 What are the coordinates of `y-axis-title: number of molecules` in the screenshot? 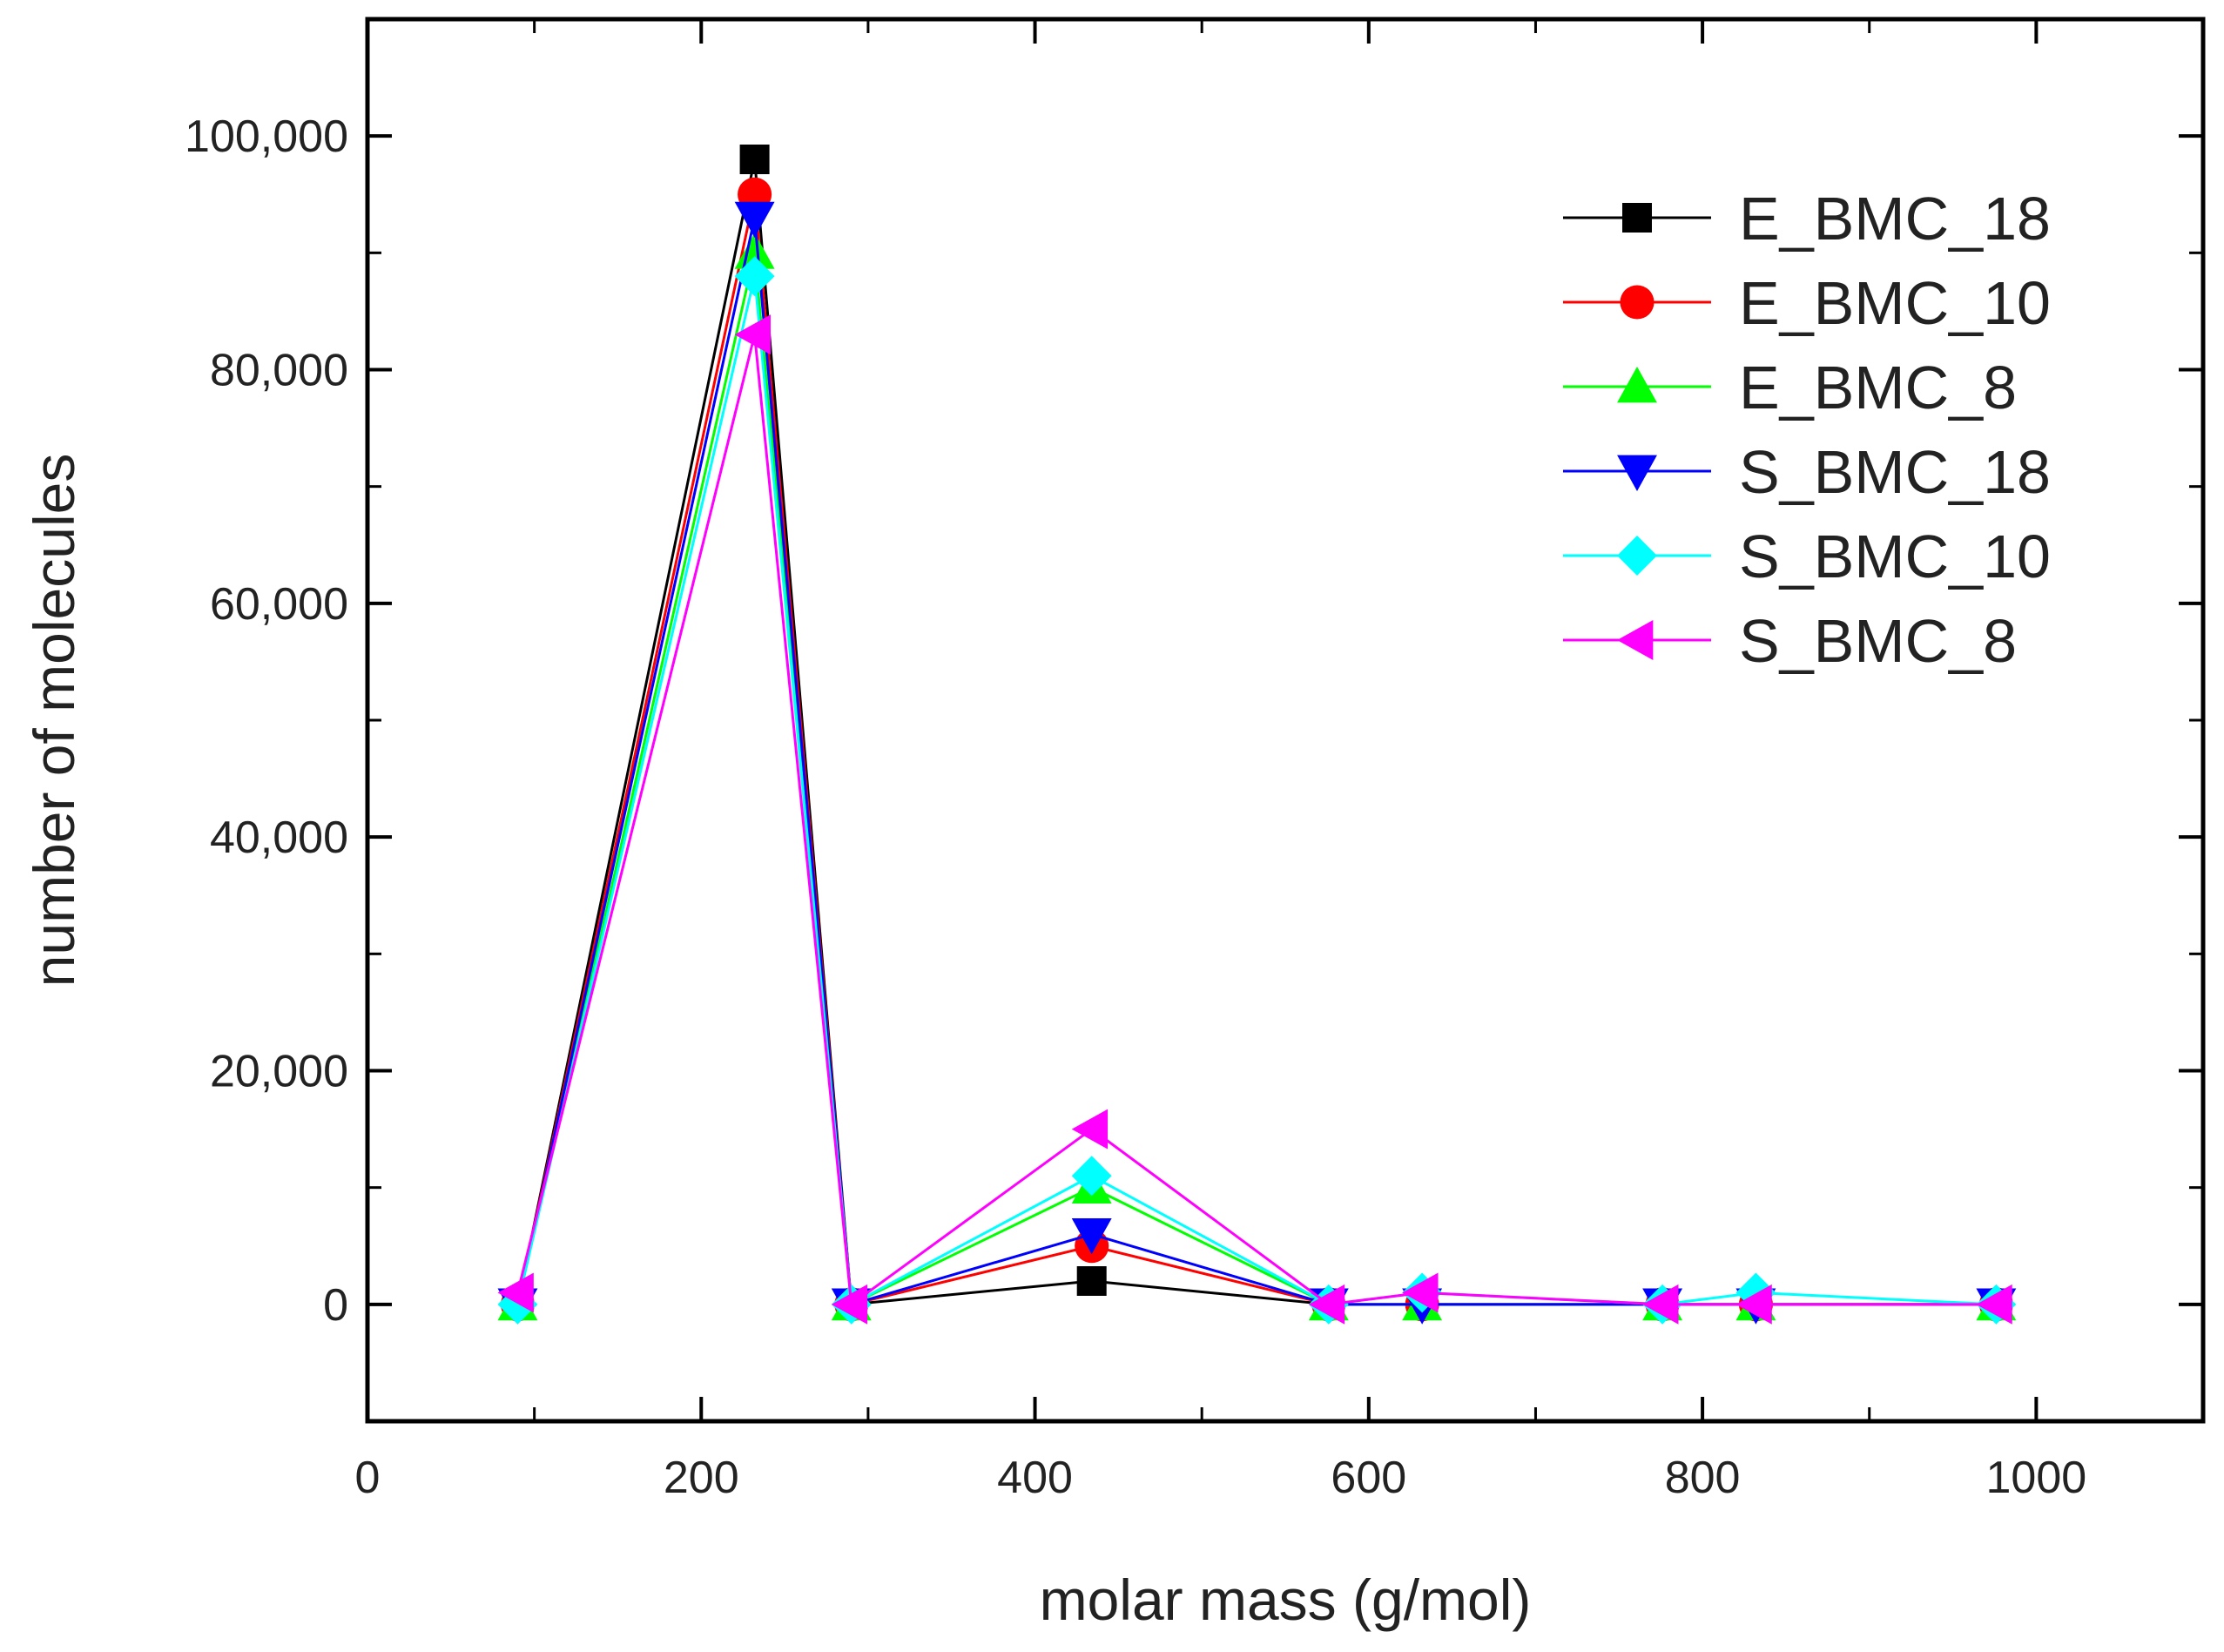 It's located at (54, 721).